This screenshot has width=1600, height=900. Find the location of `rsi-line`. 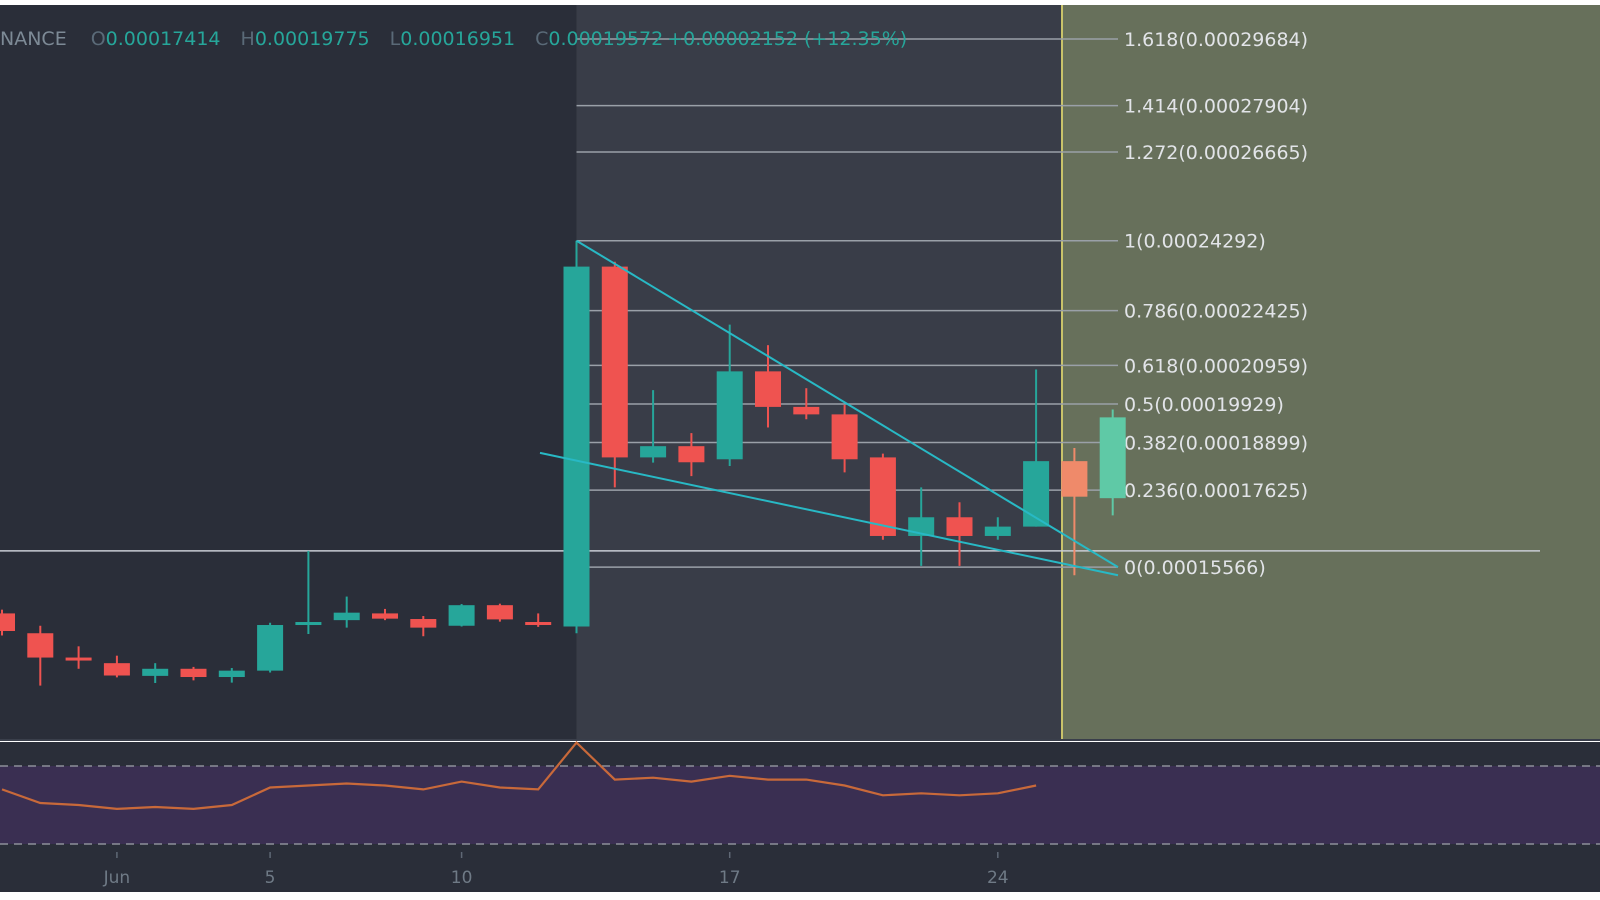

rsi-line is located at coordinates (519, 775).